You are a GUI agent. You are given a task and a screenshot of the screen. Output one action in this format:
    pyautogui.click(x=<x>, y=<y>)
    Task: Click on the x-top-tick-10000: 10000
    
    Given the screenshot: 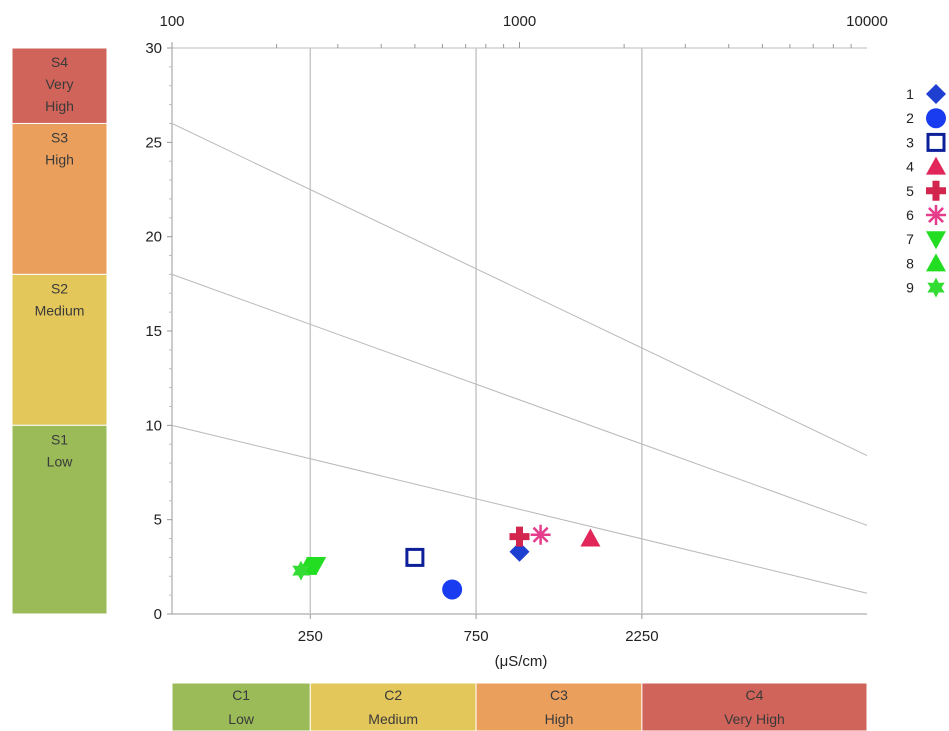 What is the action you would take?
    pyautogui.click(x=867, y=21)
    